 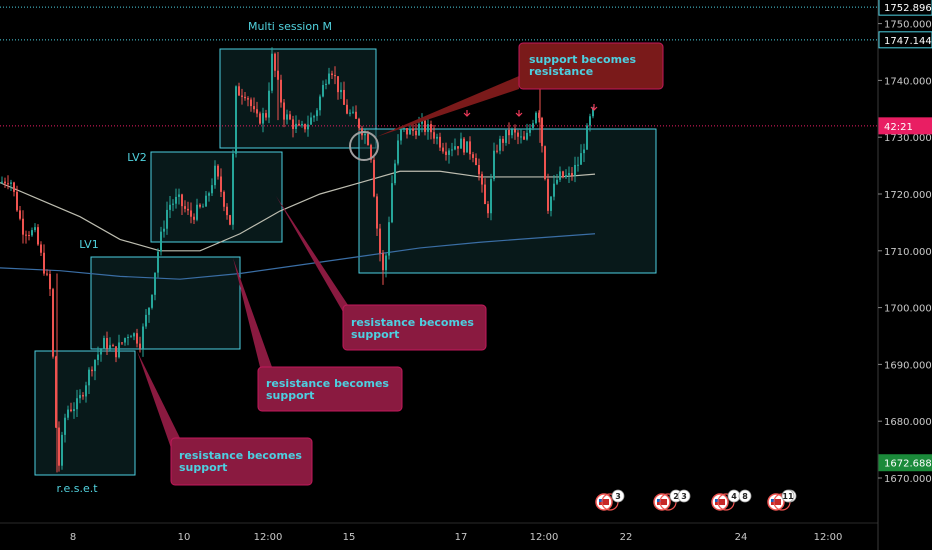 I want to click on badge-count: 11, so click(x=788, y=496).